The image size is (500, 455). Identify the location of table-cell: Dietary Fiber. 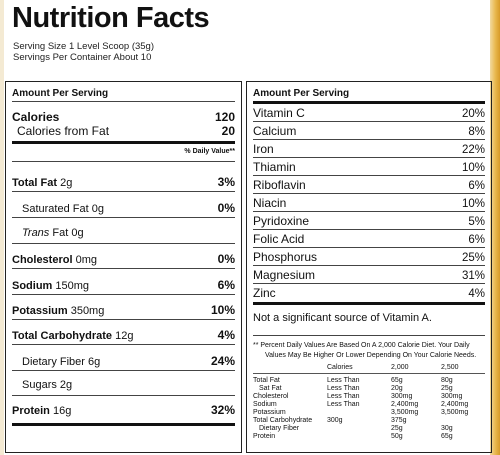
(279, 428).